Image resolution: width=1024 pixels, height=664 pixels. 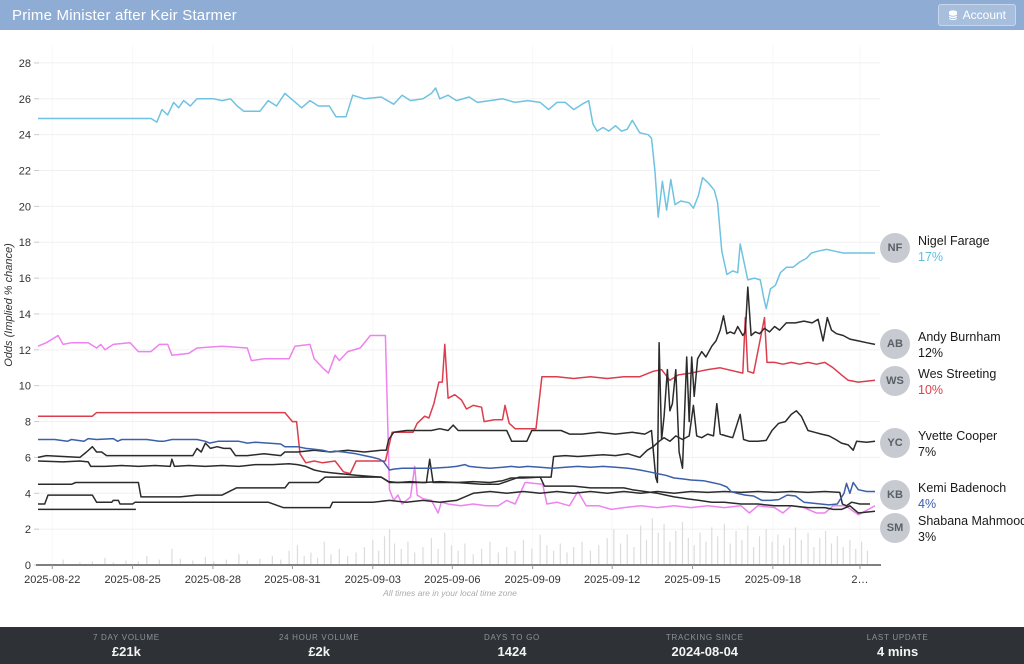 What do you see at coordinates (533, 580) in the screenshot?
I see `x-tick-label: 2025-09-09` at bounding box center [533, 580].